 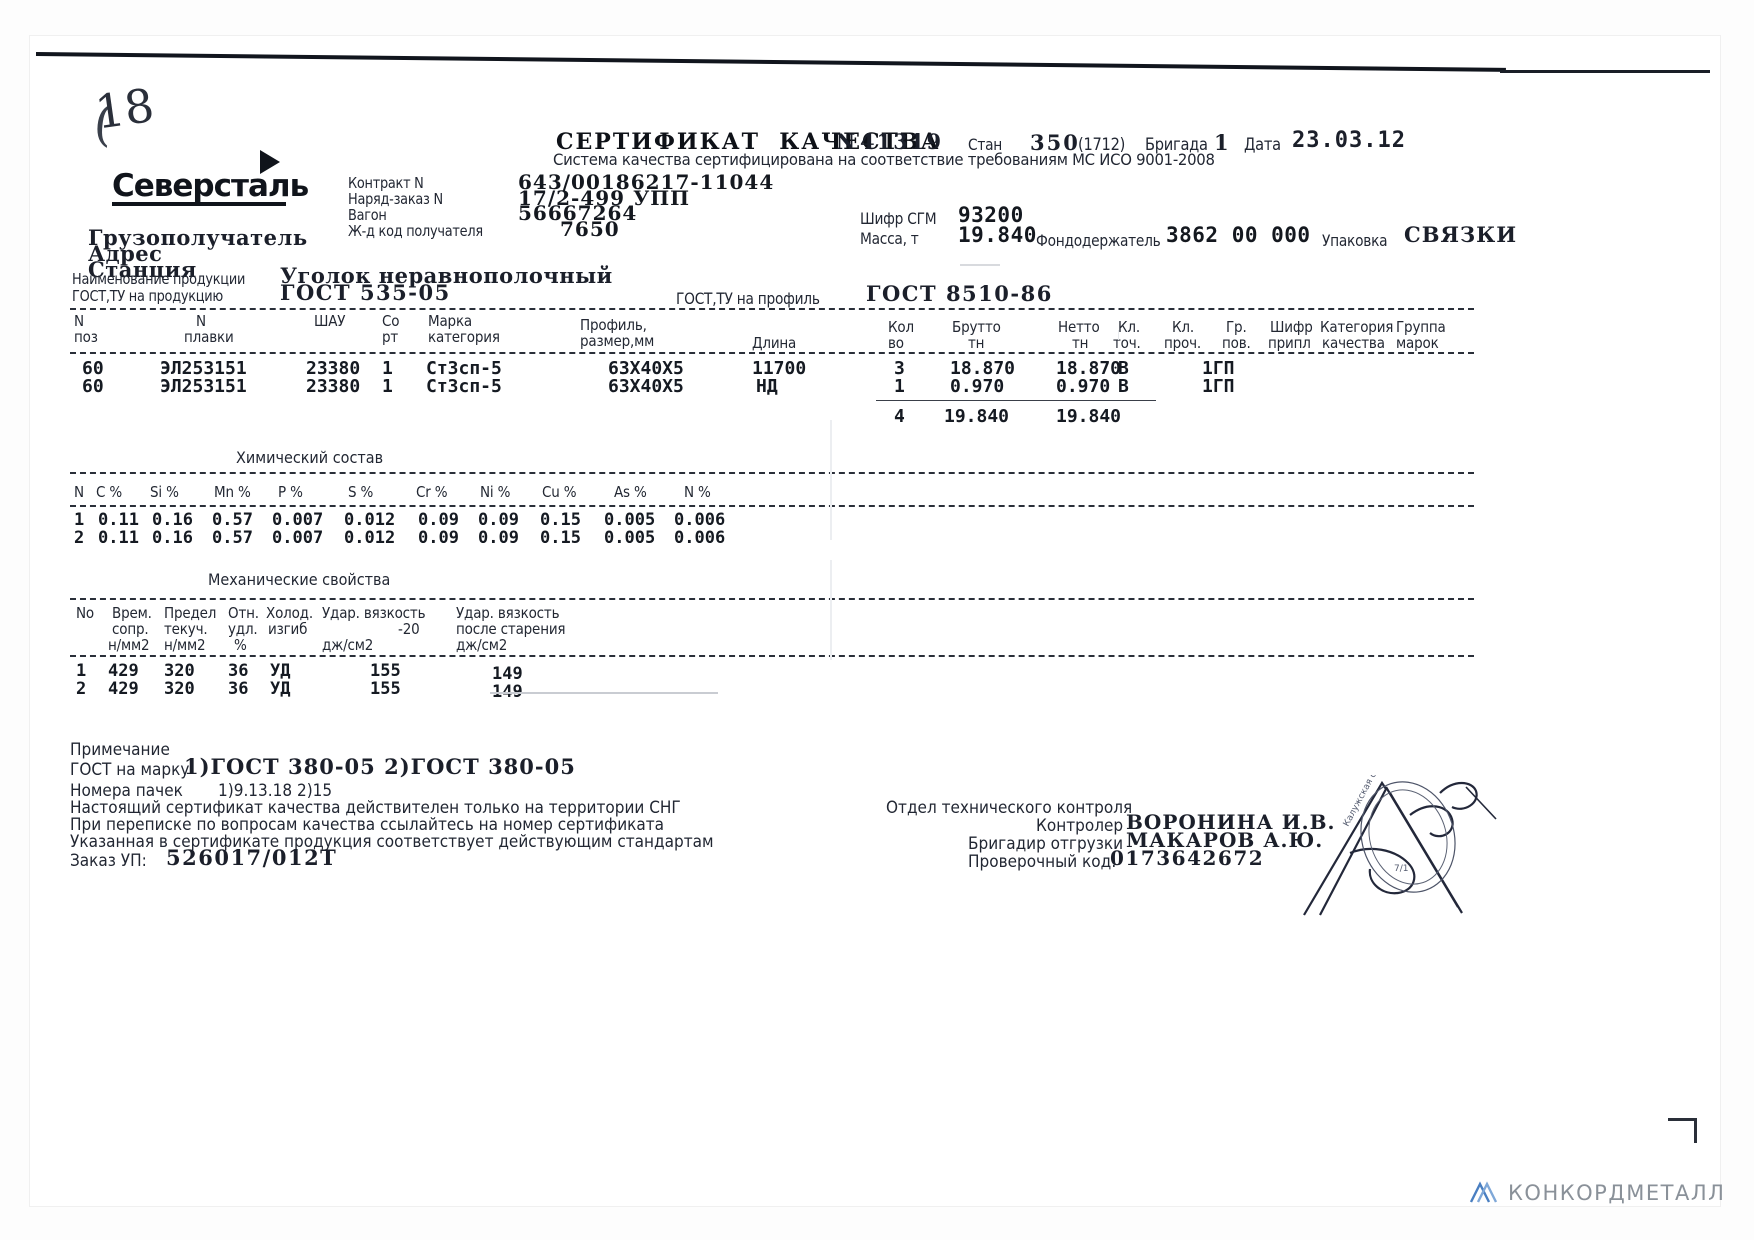 What do you see at coordinates (1183, 327) in the screenshot?
I see `th-class-str-l1: Кл.` at bounding box center [1183, 327].